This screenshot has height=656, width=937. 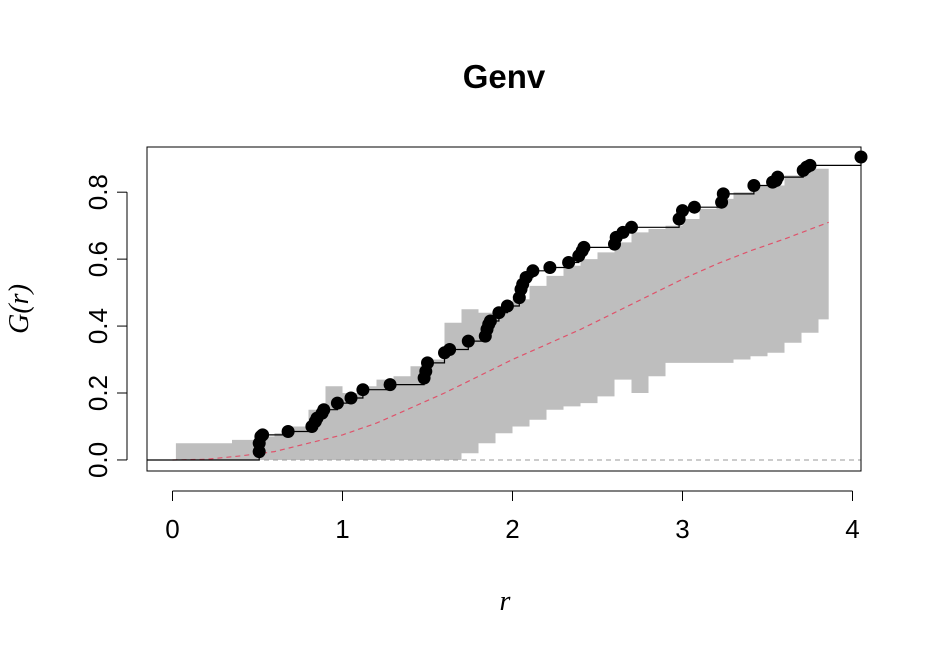 I want to click on x-tick-label: 2, so click(x=512, y=529).